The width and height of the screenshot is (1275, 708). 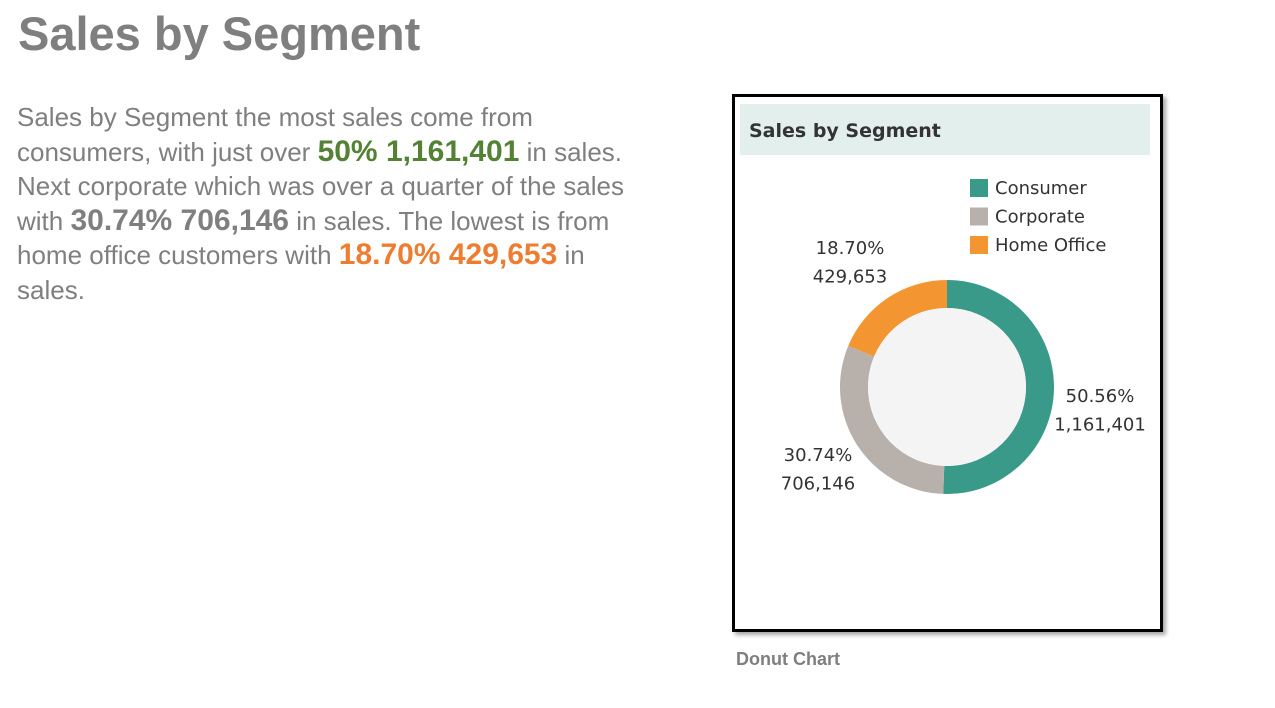 I want to click on donut-hole, so click(x=947, y=387).